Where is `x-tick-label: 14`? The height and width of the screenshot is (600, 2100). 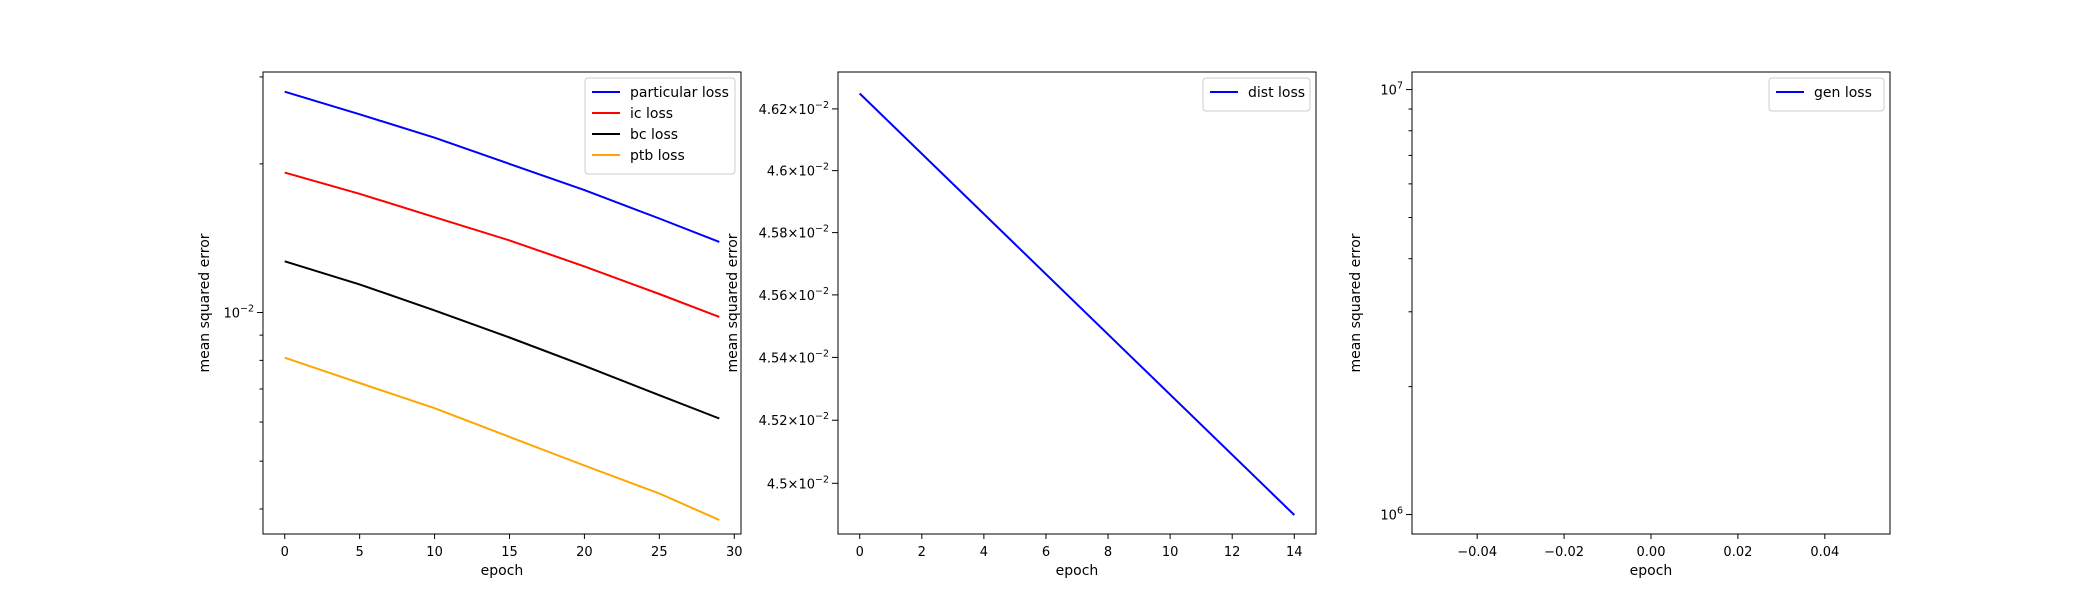
x-tick-label: 14 is located at coordinates (1294, 552).